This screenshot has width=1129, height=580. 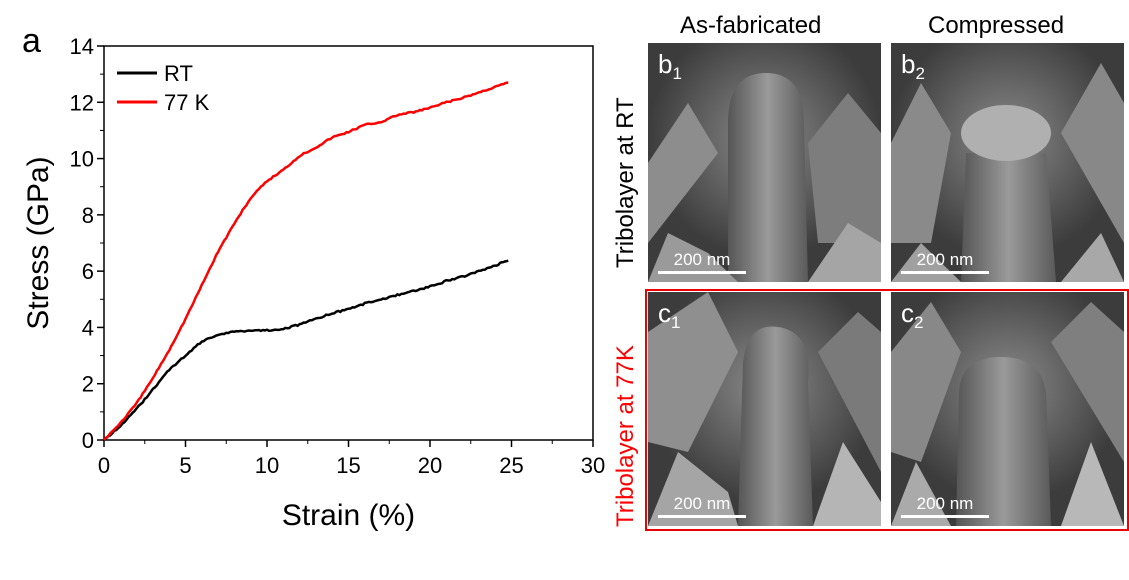 What do you see at coordinates (945, 262) in the screenshot?
I see `scale-bar-b2: 200 nm` at bounding box center [945, 262].